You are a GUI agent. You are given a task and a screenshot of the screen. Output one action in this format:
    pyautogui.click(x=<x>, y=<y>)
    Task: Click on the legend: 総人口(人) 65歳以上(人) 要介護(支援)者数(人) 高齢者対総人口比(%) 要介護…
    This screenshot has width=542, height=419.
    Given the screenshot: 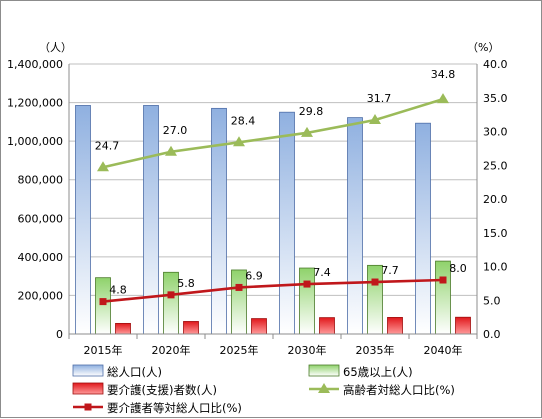 What is the action you would take?
    pyautogui.click(x=263, y=389)
    